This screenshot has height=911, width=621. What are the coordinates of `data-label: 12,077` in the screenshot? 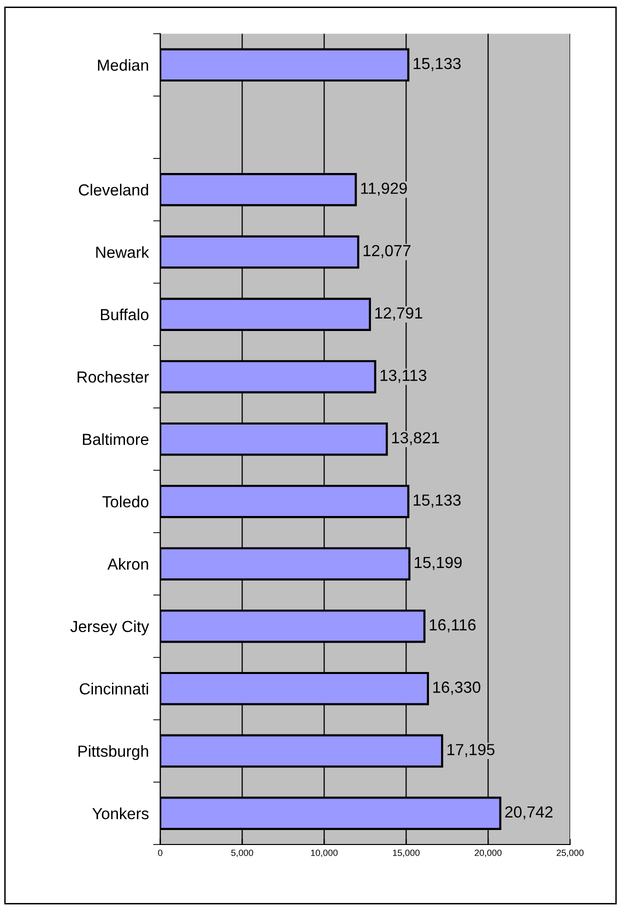 It's located at (387, 251).